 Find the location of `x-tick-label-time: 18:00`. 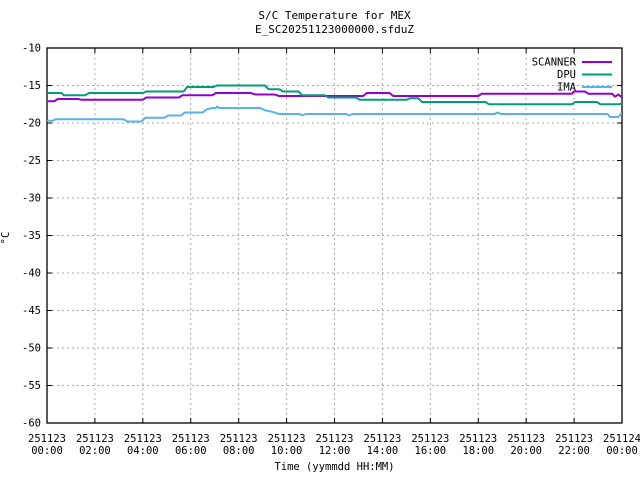

x-tick-label-time: 18:00 is located at coordinates (478, 451).